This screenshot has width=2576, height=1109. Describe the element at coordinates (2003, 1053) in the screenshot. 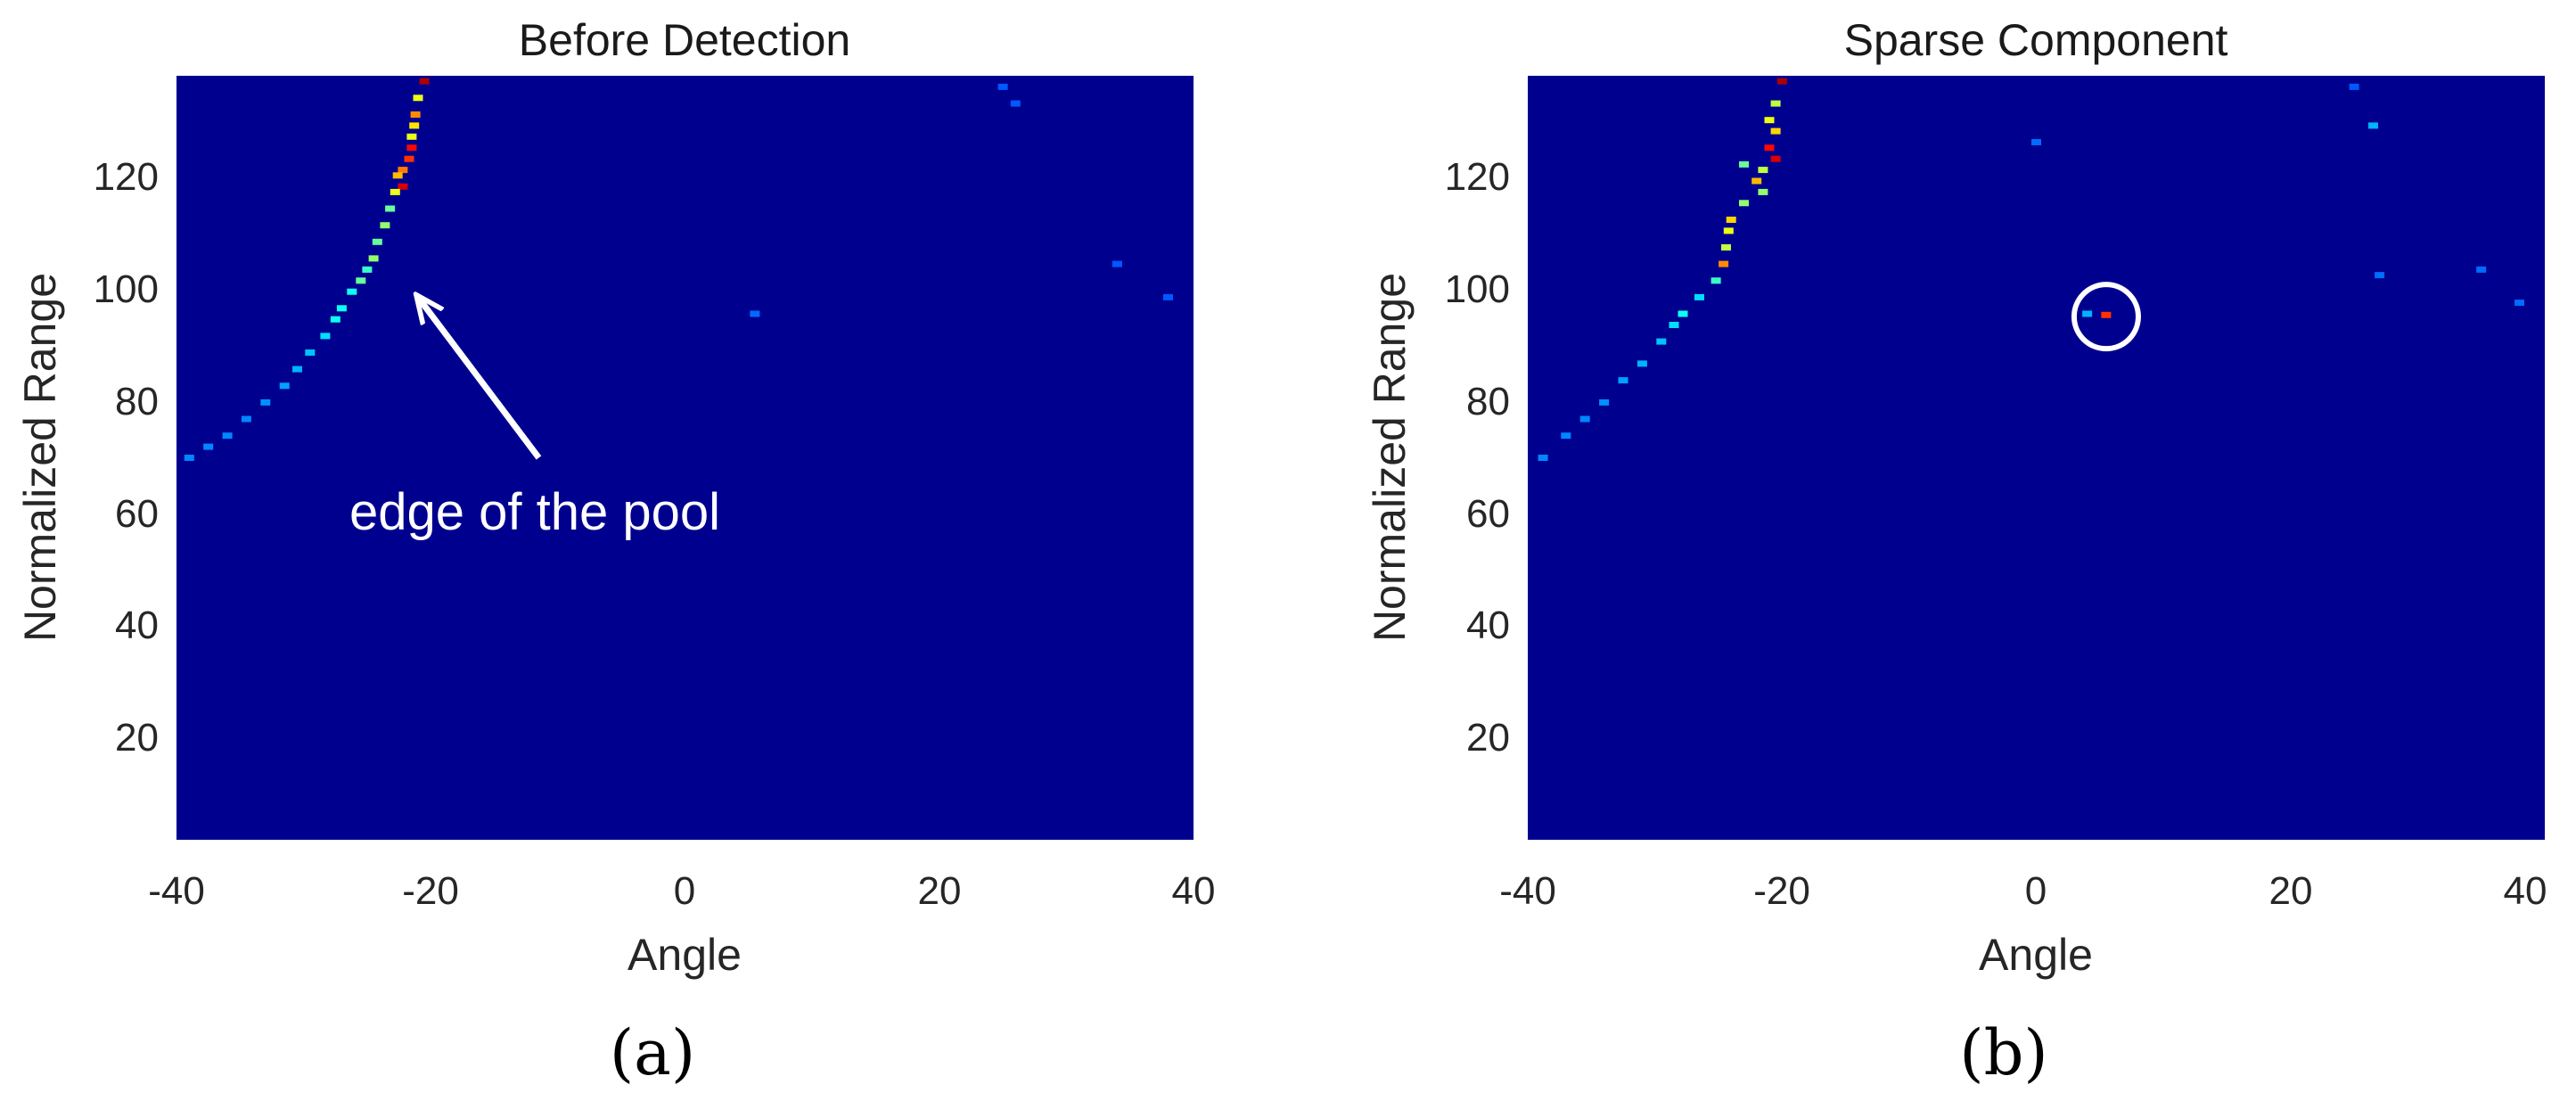

I see `panel-caption: (b)` at that location.